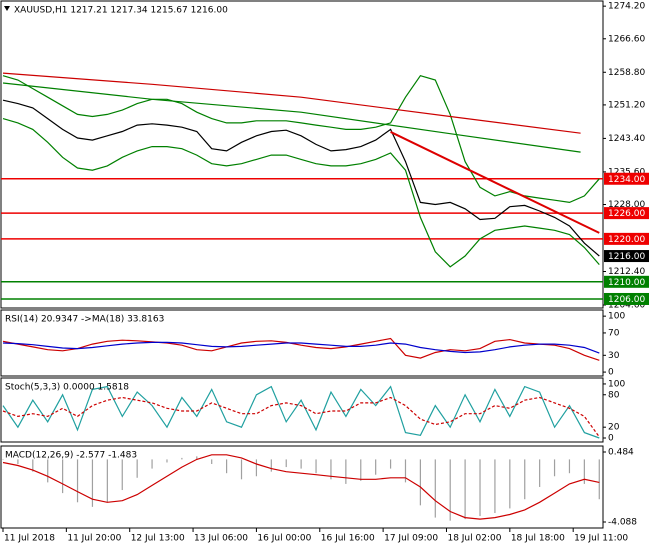 The height and width of the screenshot is (550, 650). I want to click on y-tick-label: 1212.40, so click(626, 272).